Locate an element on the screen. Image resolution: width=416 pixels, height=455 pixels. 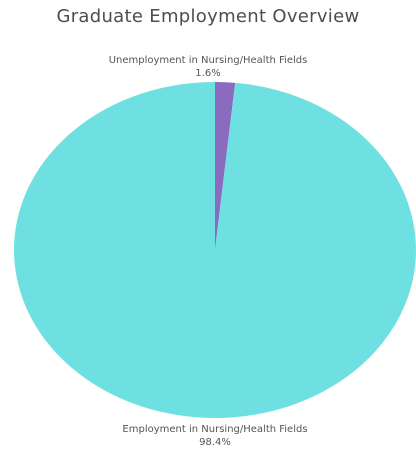
chart-title: Graduate Employment Overview is located at coordinates (208, 16).